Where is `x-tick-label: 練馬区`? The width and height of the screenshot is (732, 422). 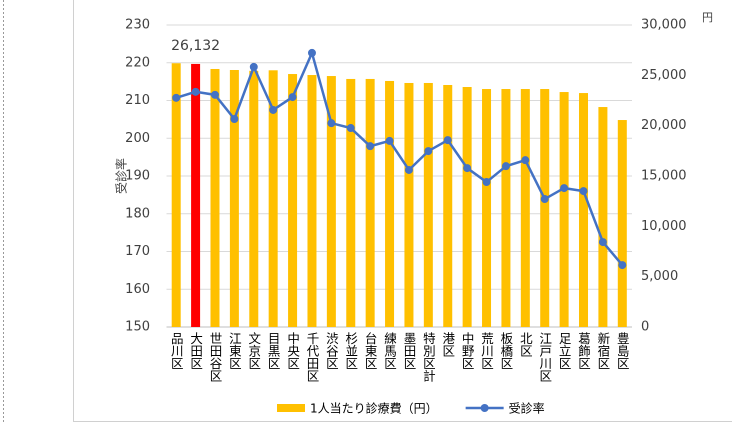
x-tick-label: 練馬区 is located at coordinates (389, 350).